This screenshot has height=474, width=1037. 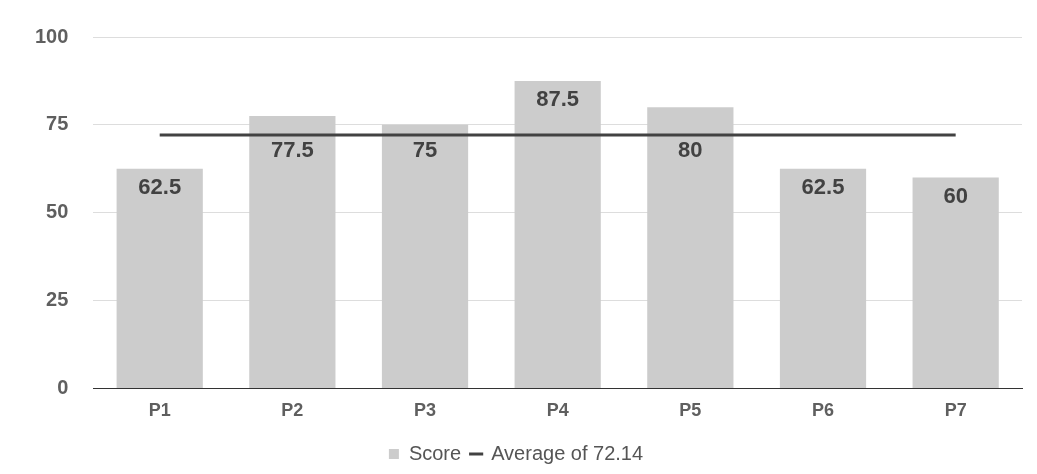 I want to click on legend-label: Score, so click(x=435, y=452).